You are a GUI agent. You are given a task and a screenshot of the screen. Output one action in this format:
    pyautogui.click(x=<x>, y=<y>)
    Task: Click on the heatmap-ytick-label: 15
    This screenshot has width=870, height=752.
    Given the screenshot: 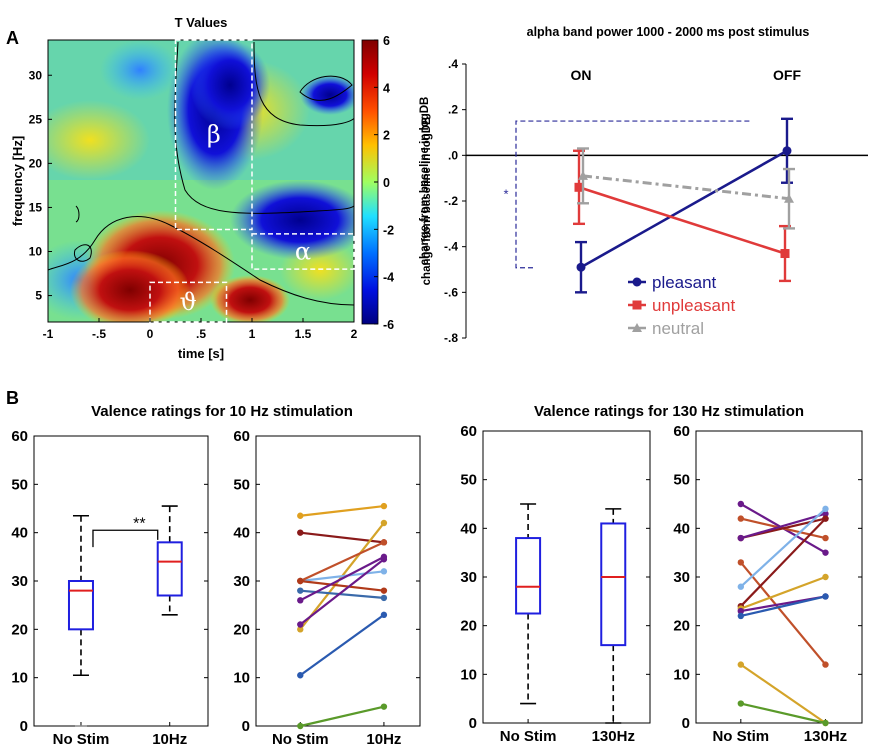 What is the action you would take?
    pyautogui.click(x=36, y=207)
    